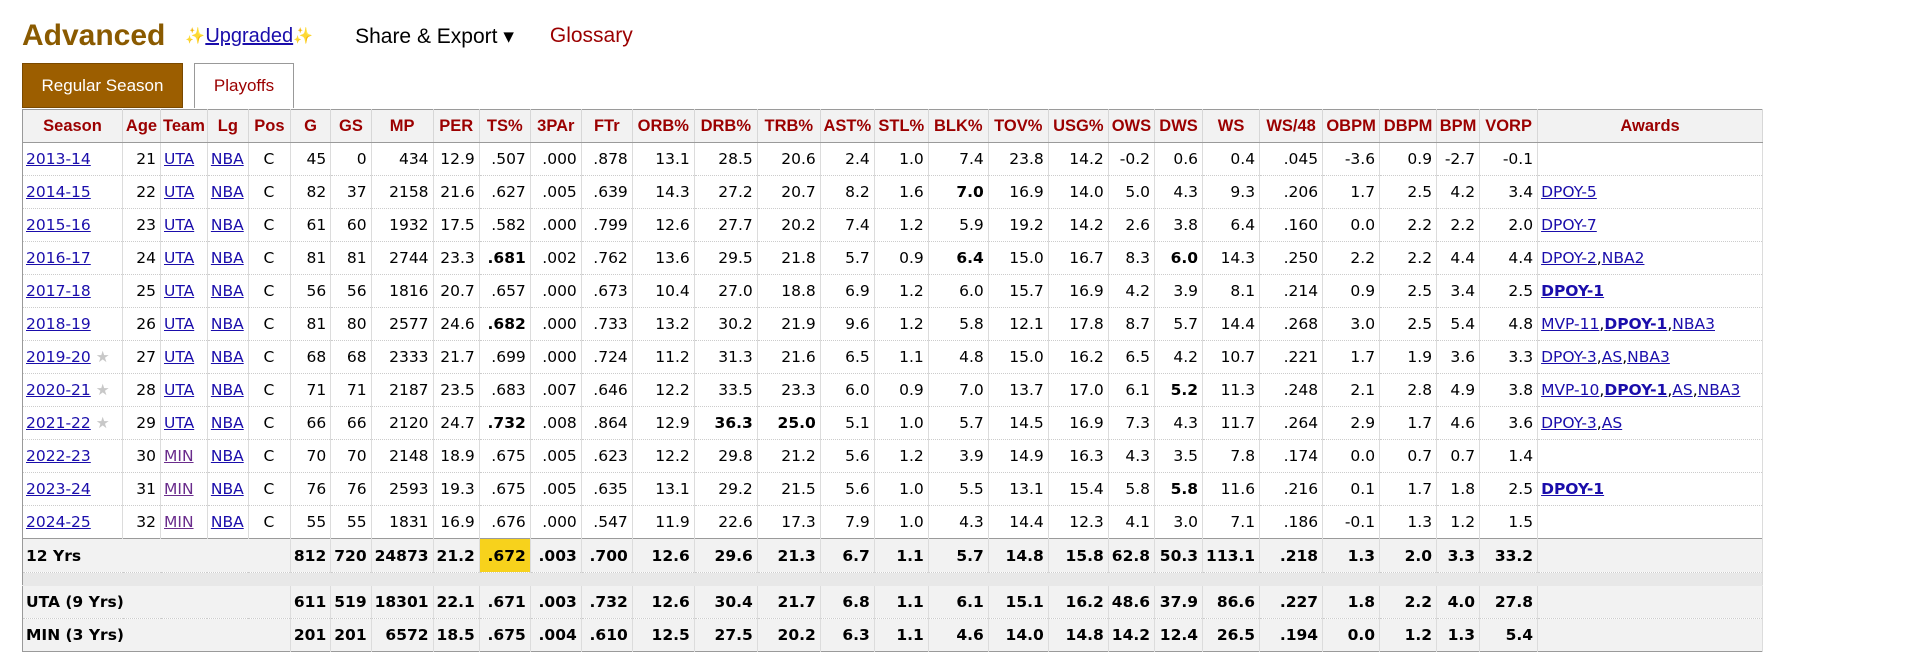  Describe the element at coordinates (249, 35) in the screenshot. I see `upgraded-link: Upgraded` at that location.